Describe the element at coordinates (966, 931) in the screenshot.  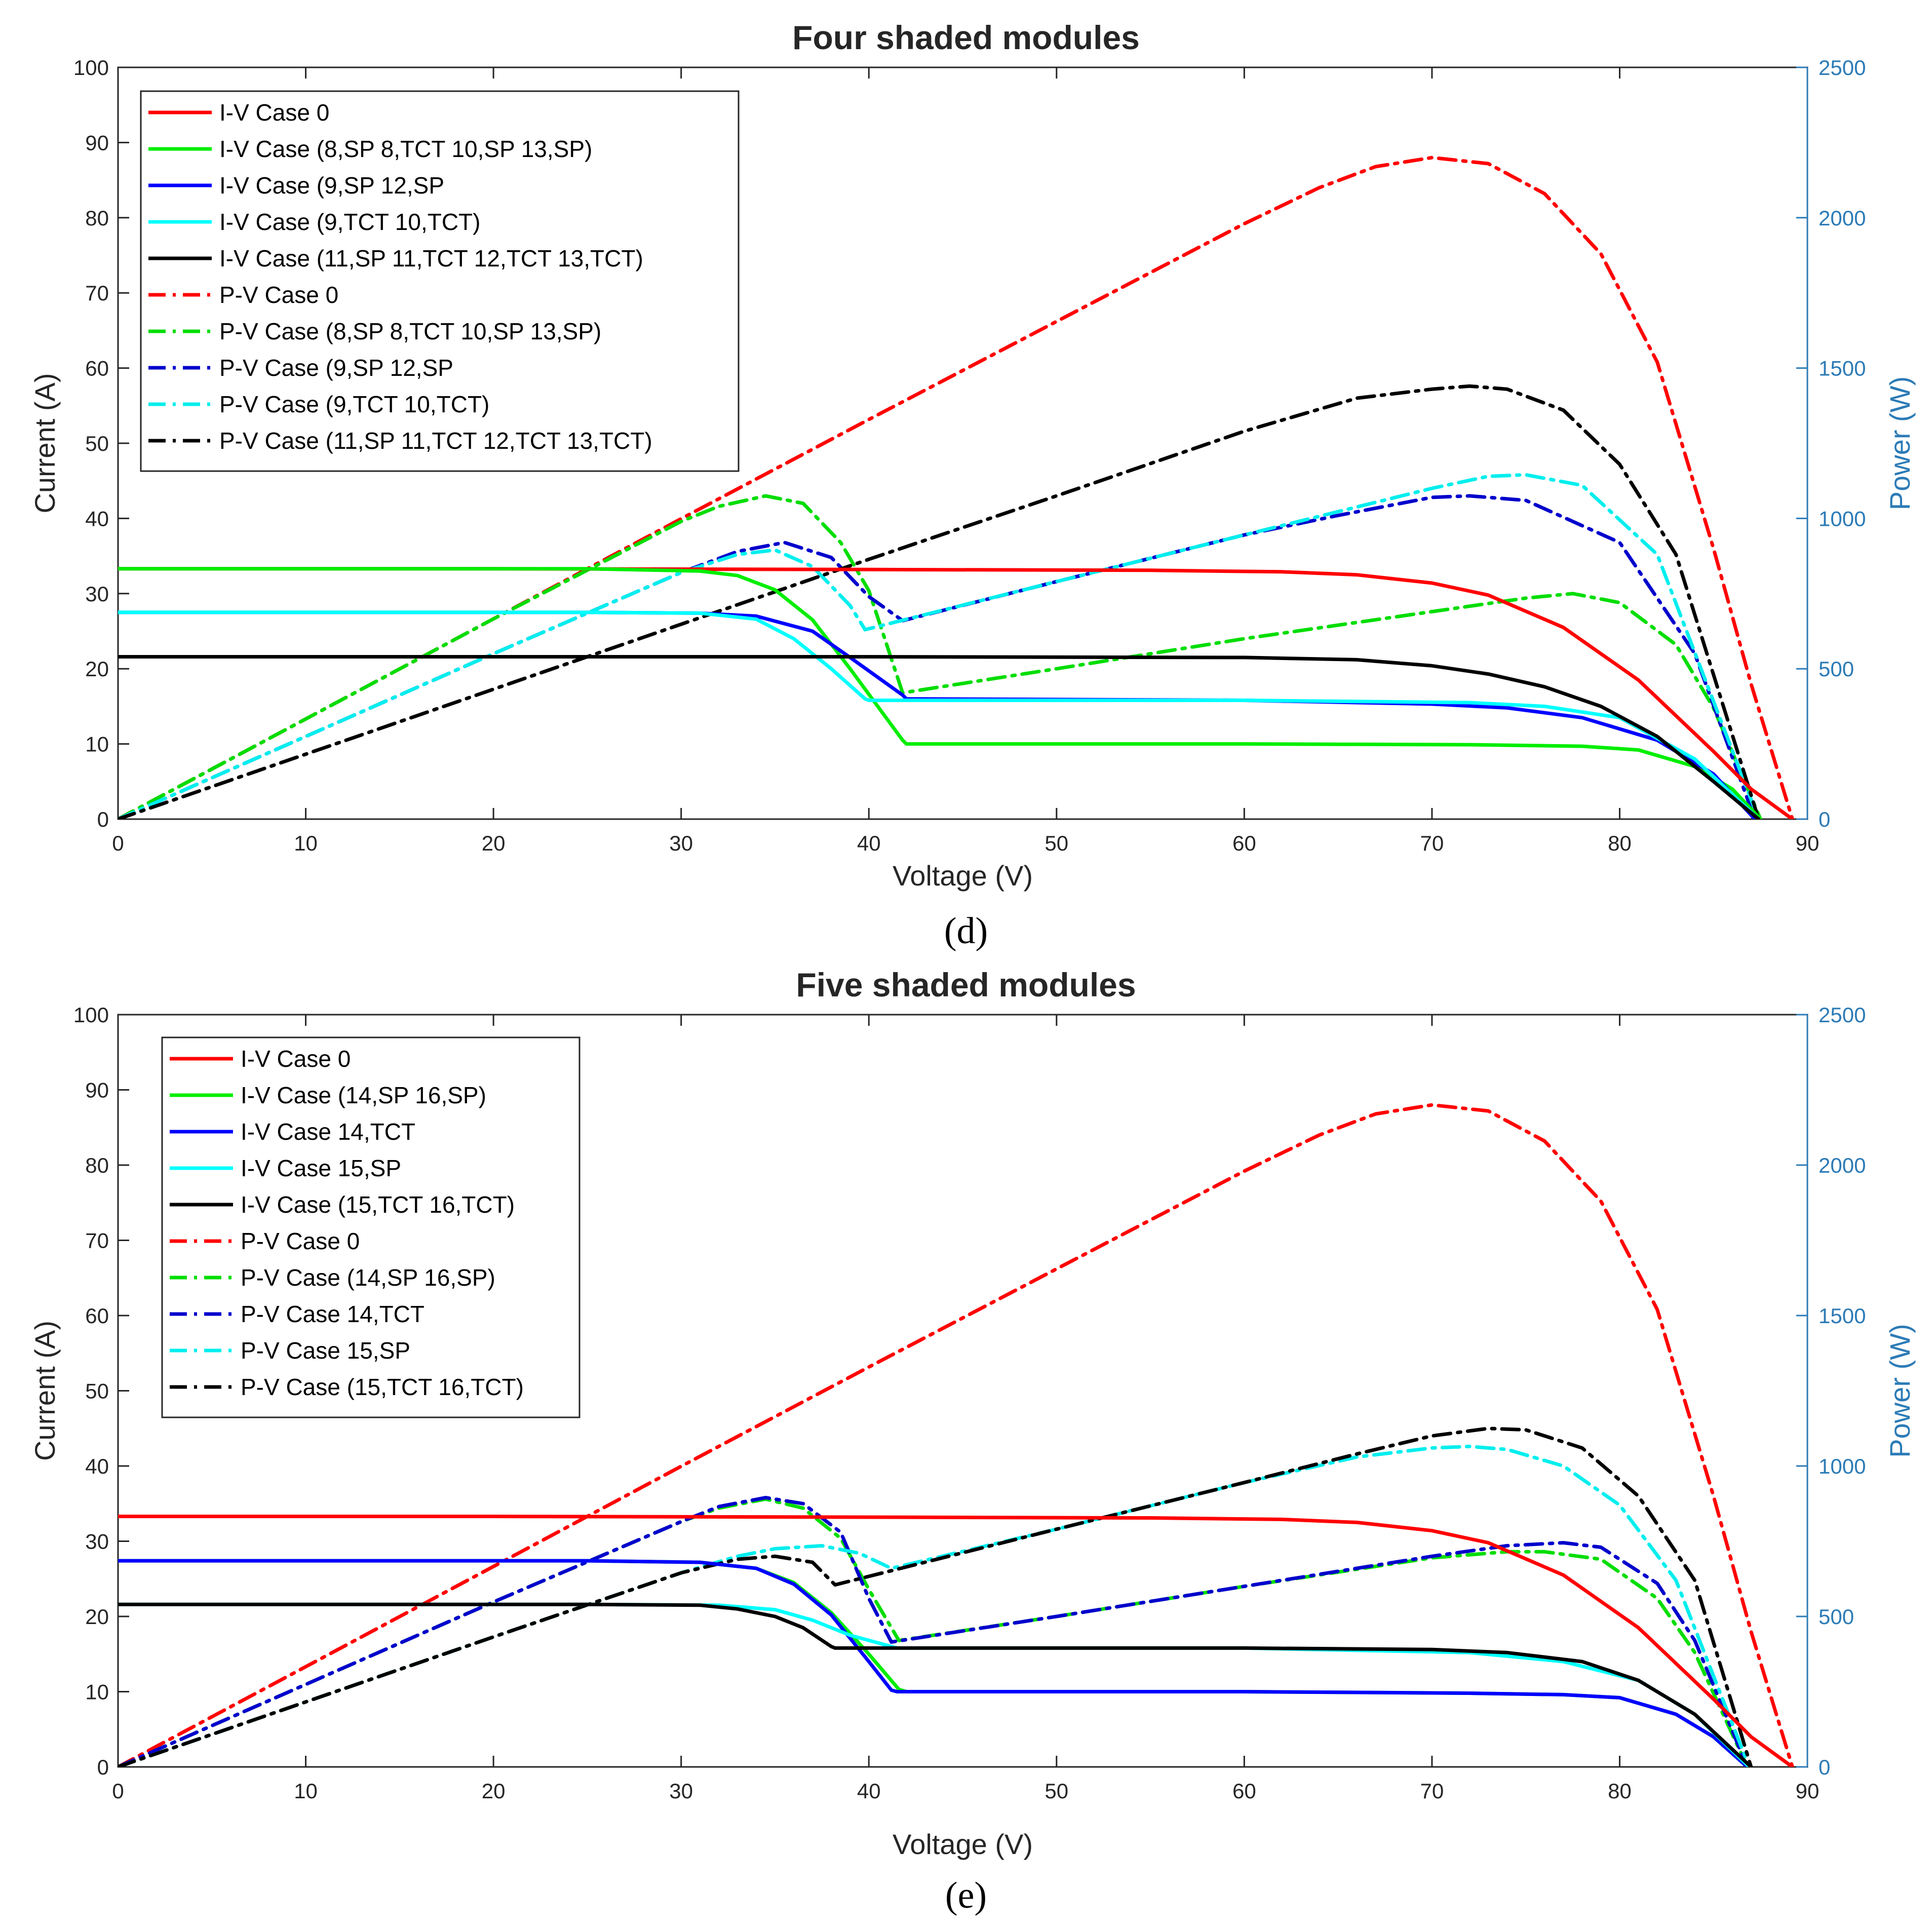
I see `panel-label-d: (d)` at that location.